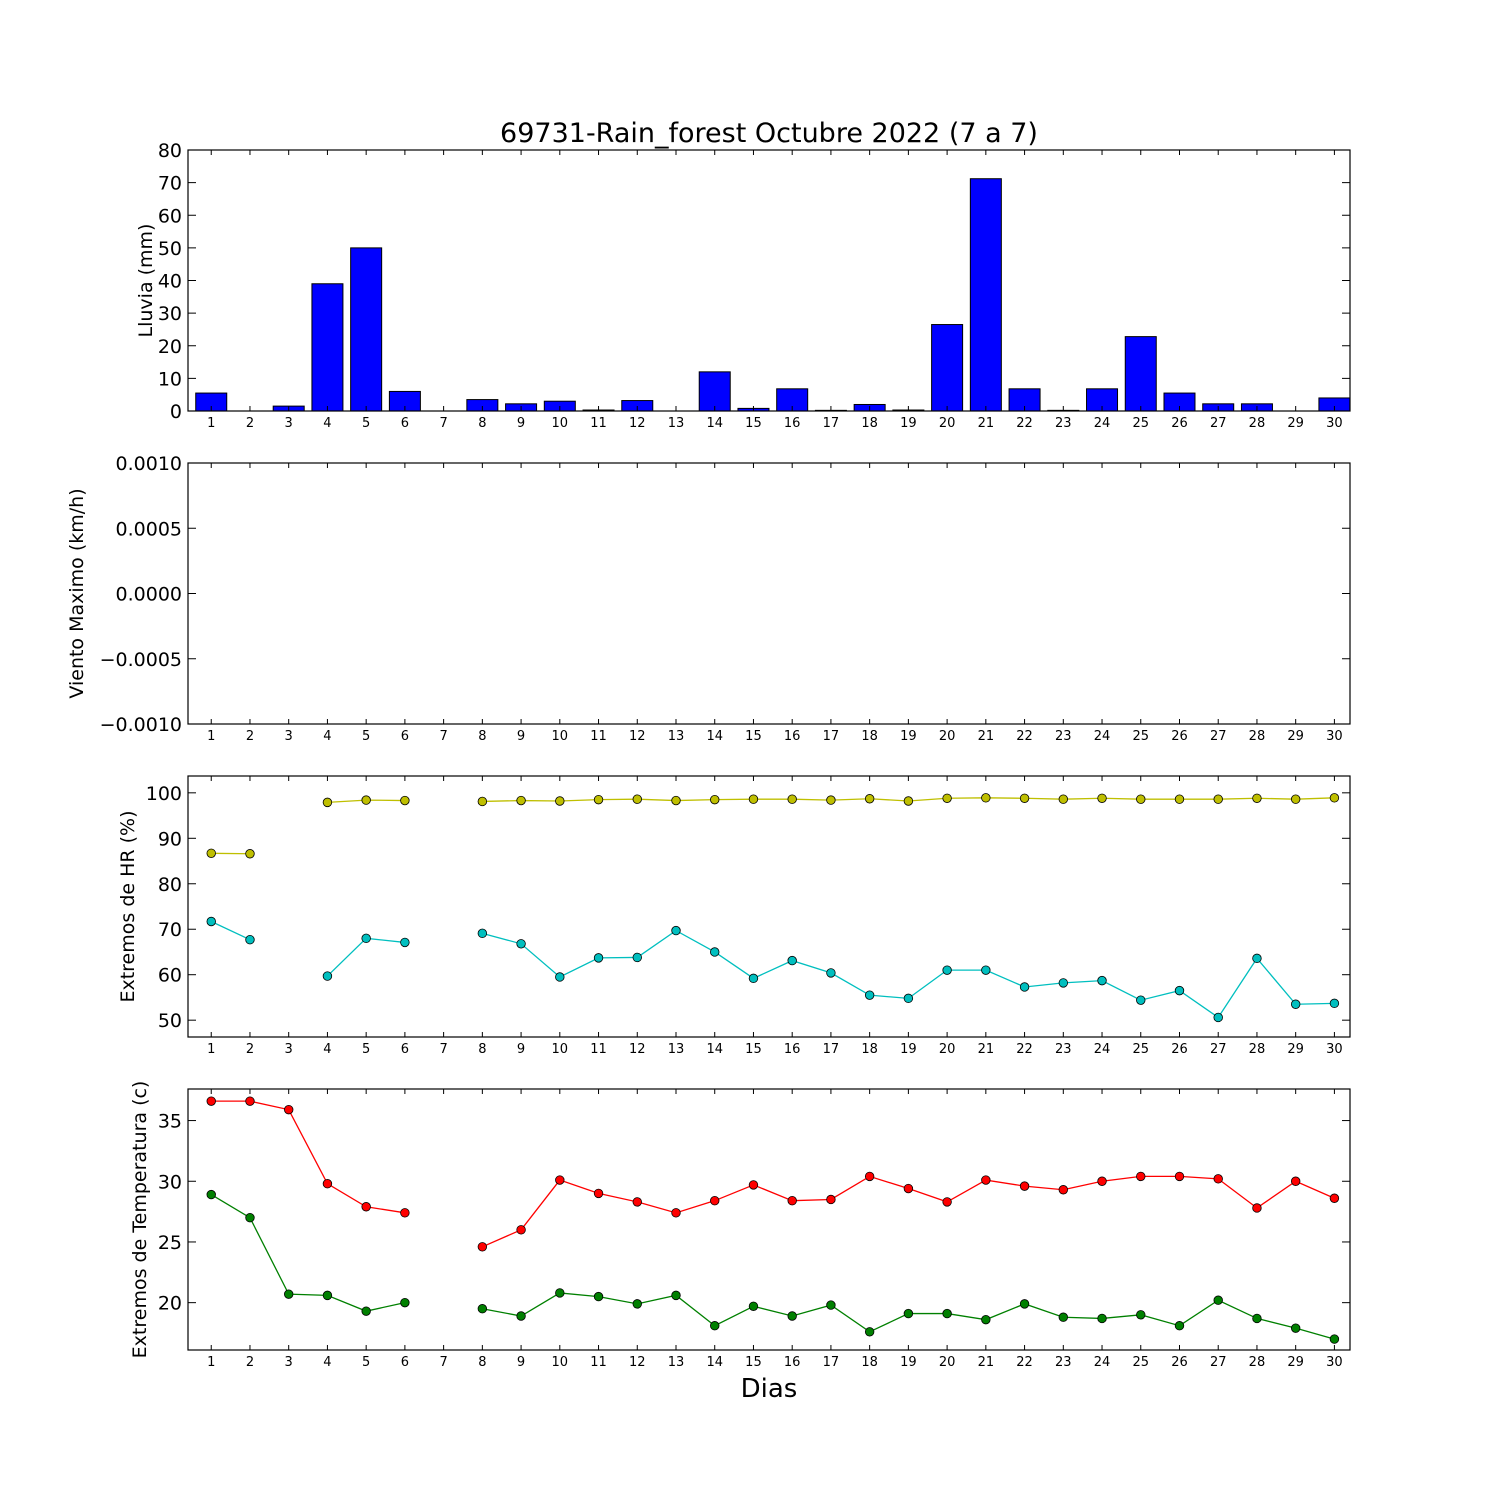 The image size is (1500, 1500). What do you see at coordinates (170, 347) in the screenshot?
I see `y-tick-label: 20` at bounding box center [170, 347].